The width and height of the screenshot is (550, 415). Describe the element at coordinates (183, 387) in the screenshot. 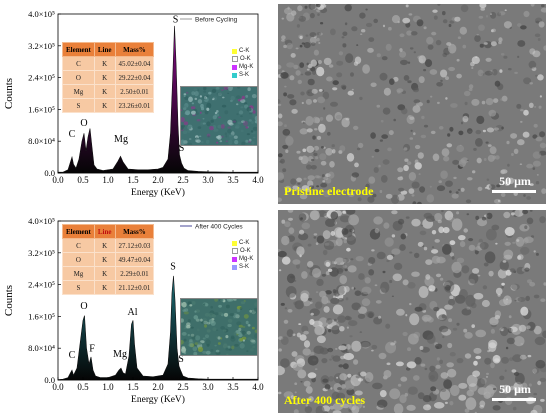

I see `x-tick-label: 2.5` at that location.